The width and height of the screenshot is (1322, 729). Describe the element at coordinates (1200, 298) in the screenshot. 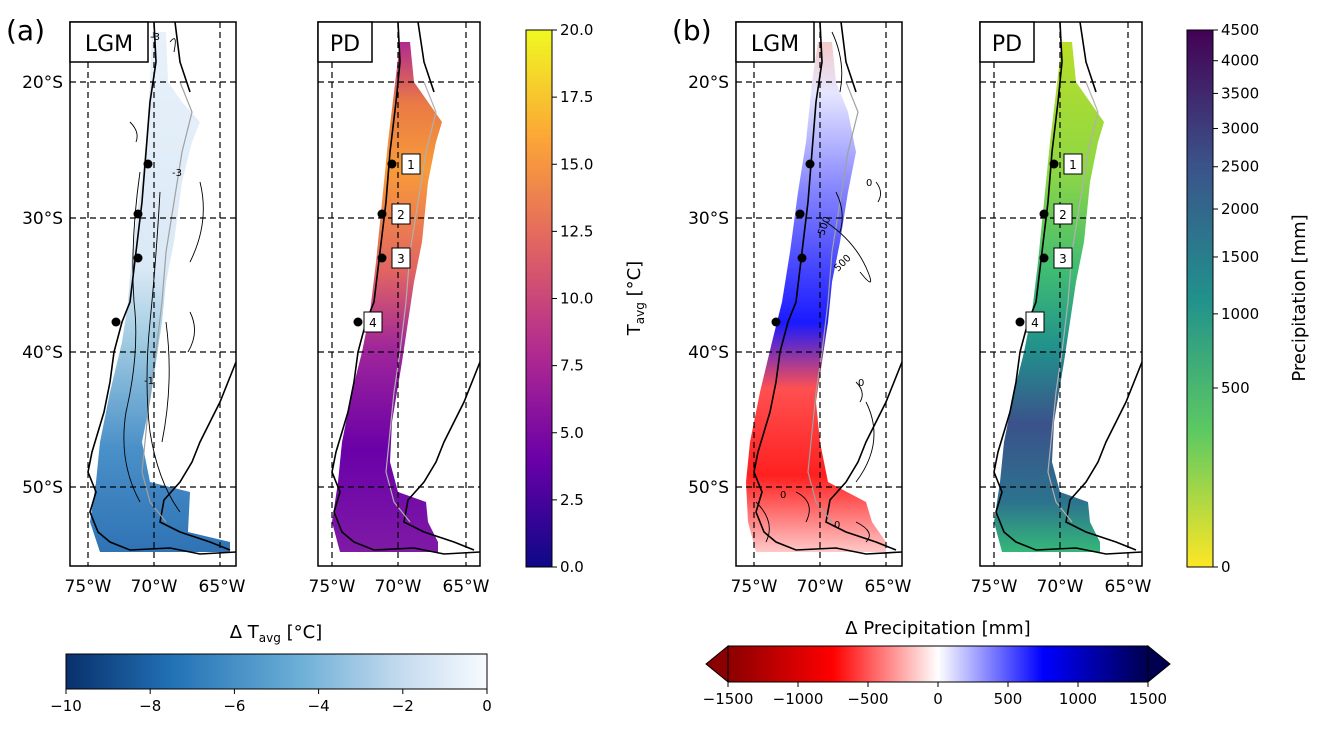

I see `colorbar-P-bar` at that location.